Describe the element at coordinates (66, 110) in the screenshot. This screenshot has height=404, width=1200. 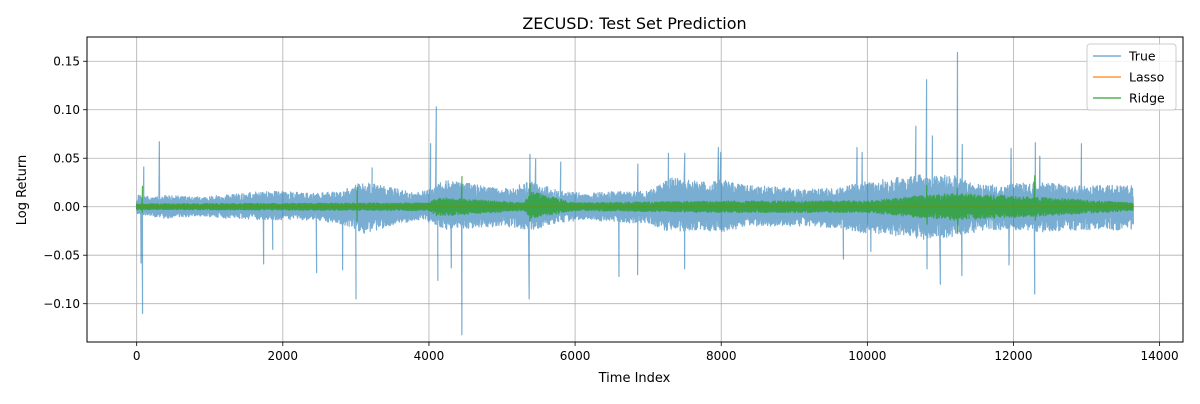
I see `y-tick-label: 0.10` at that location.